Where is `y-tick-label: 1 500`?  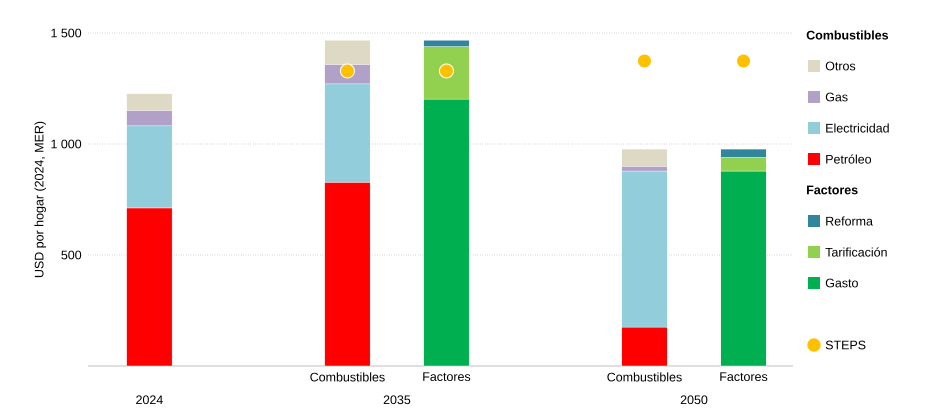 y-tick-label: 1 500 is located at coordinates (66, 33).